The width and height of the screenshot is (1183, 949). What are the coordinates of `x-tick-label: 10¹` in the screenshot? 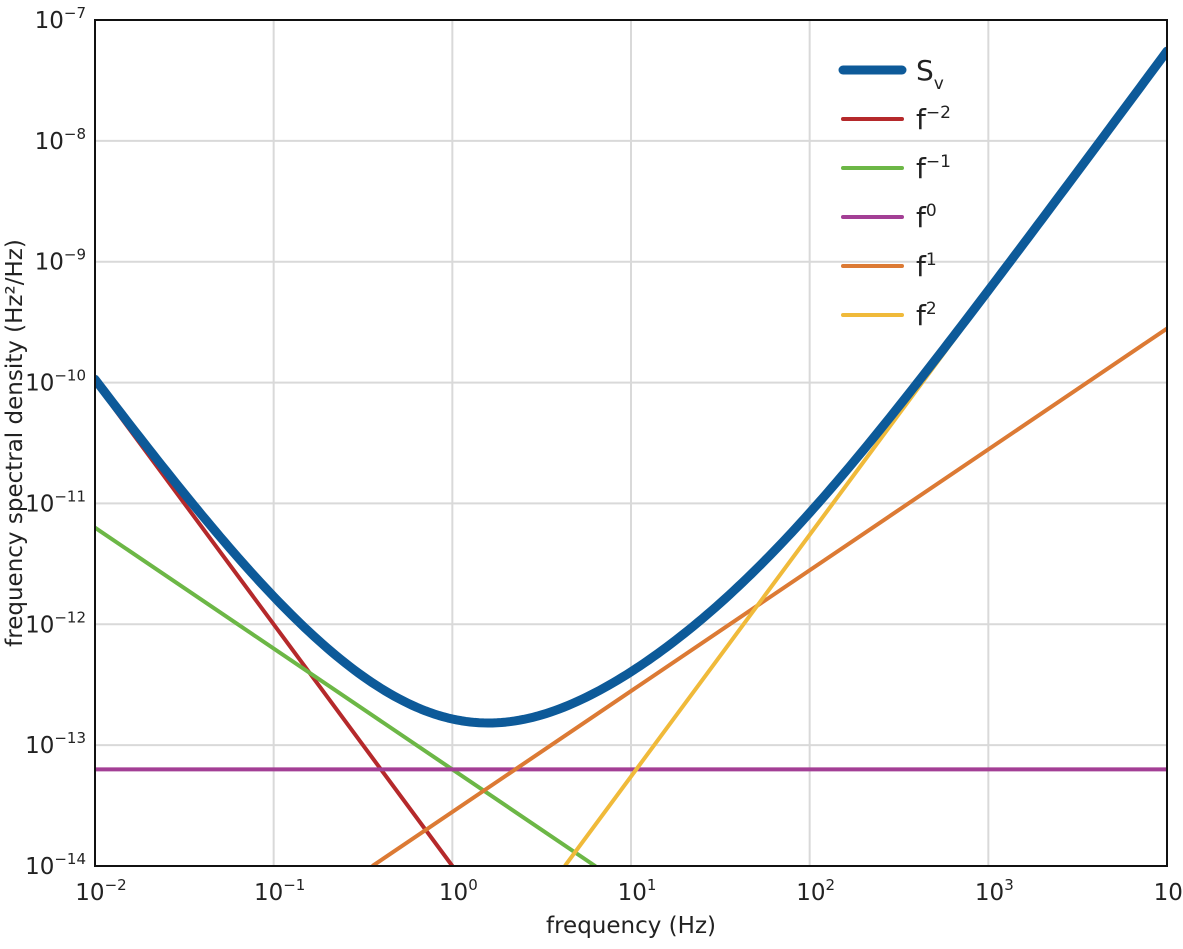 It's located at (637, 891).